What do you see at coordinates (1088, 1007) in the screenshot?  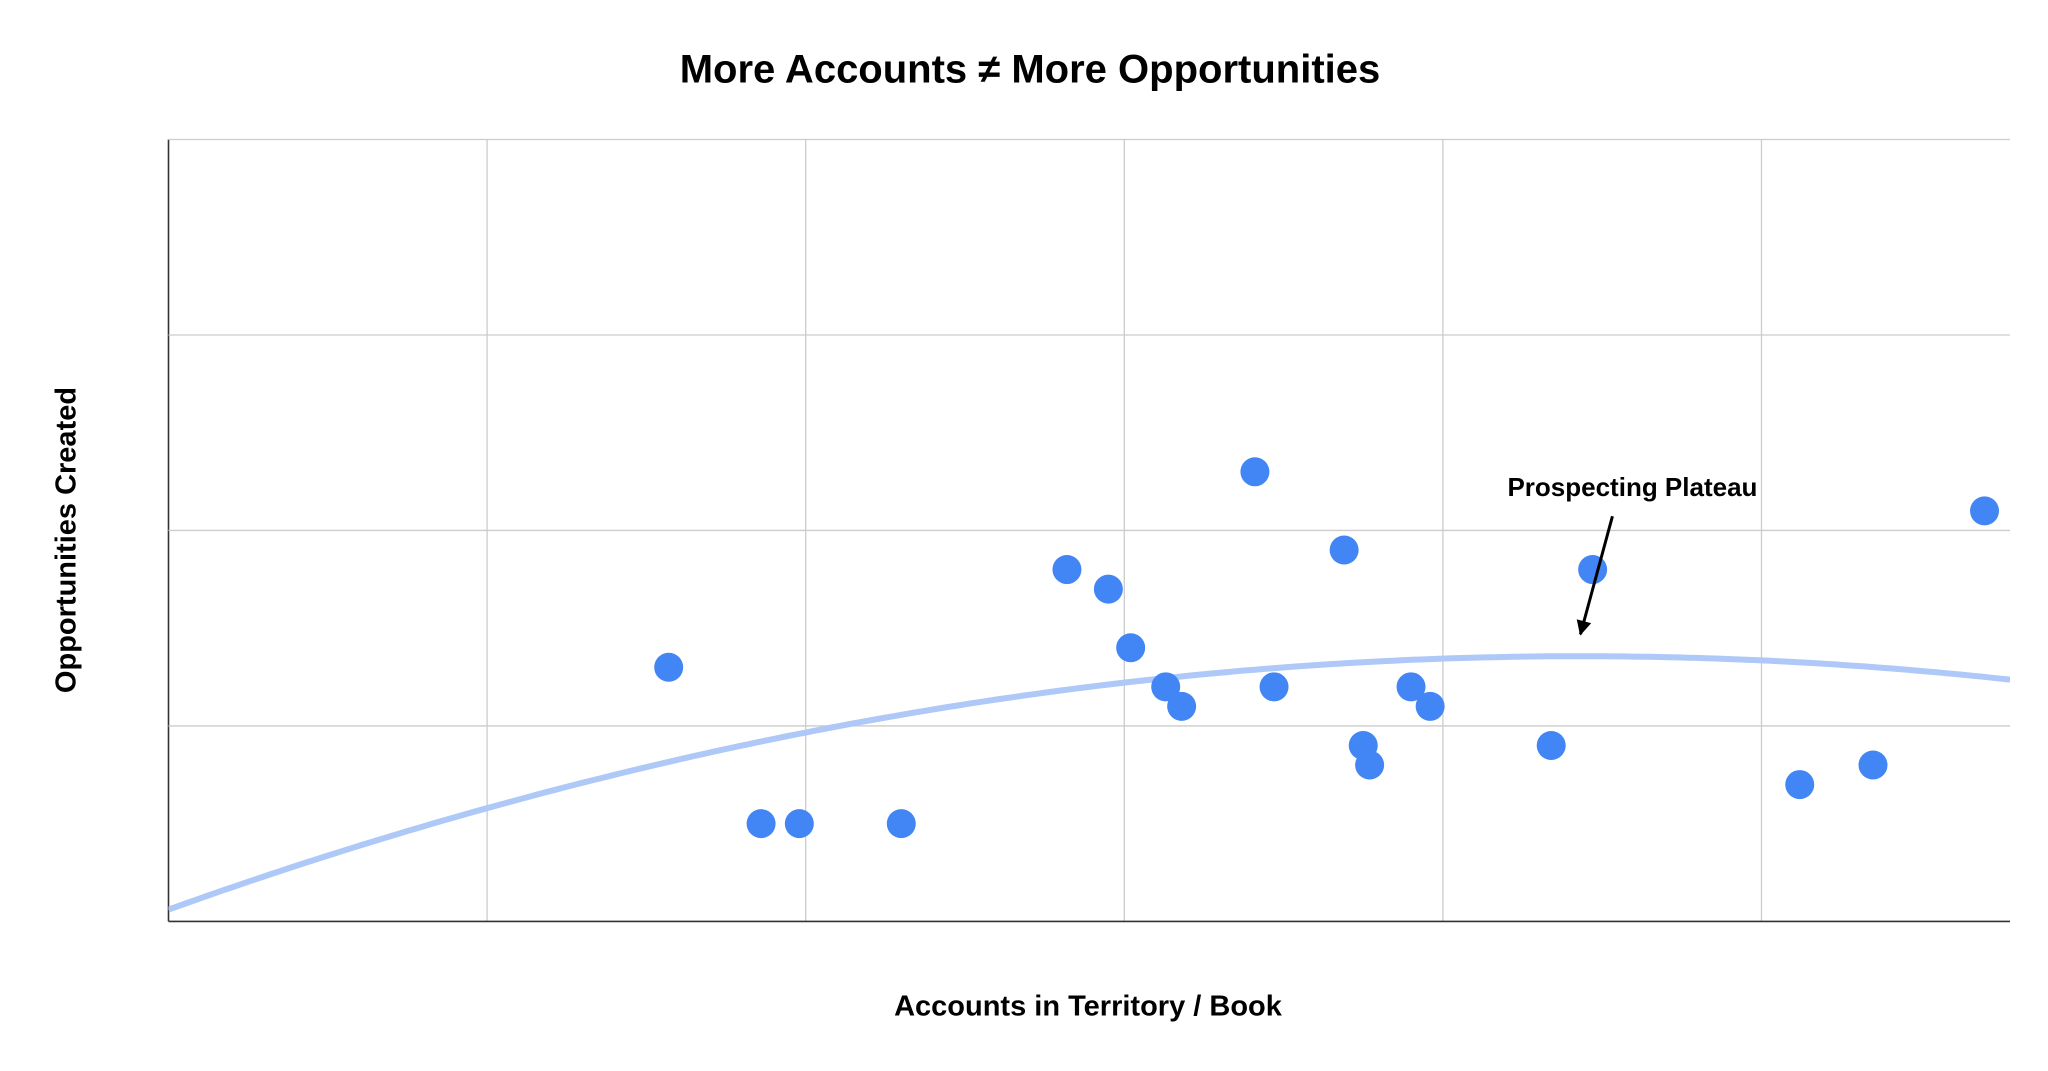 I see `x-axis-label: Accounts in Territory / Book` at bounding box center [1088, 1007].